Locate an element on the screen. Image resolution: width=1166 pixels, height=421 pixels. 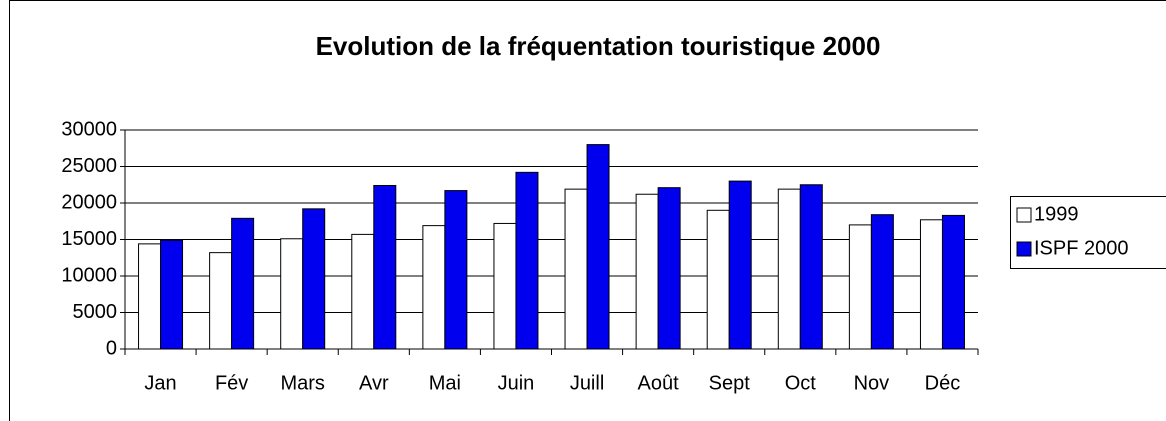
x-tick-label: Mai is located at coordinates (445, 383).